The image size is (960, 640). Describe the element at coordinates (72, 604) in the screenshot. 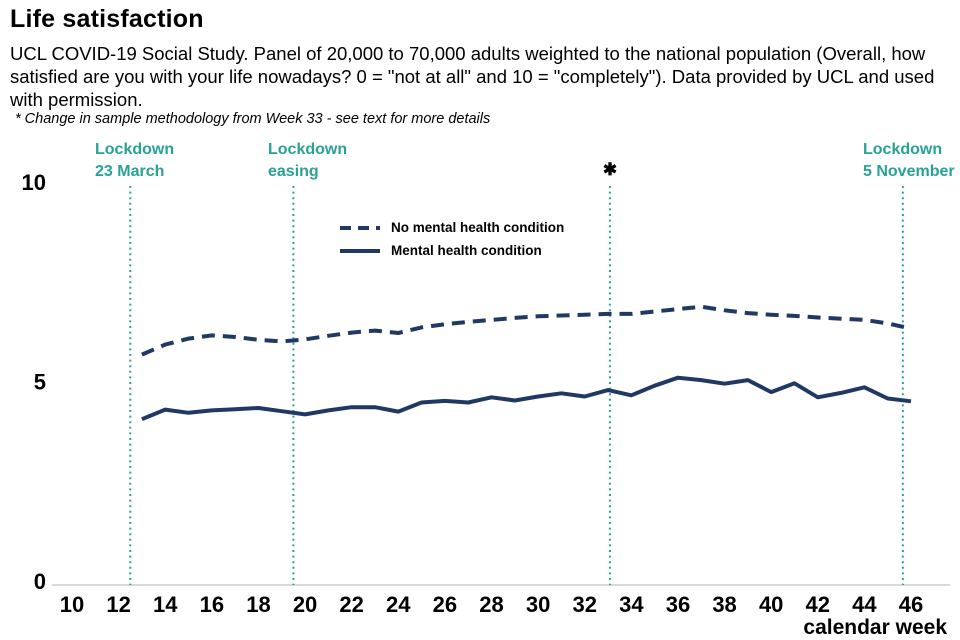

I see `x-tick-label: 10` at that location.